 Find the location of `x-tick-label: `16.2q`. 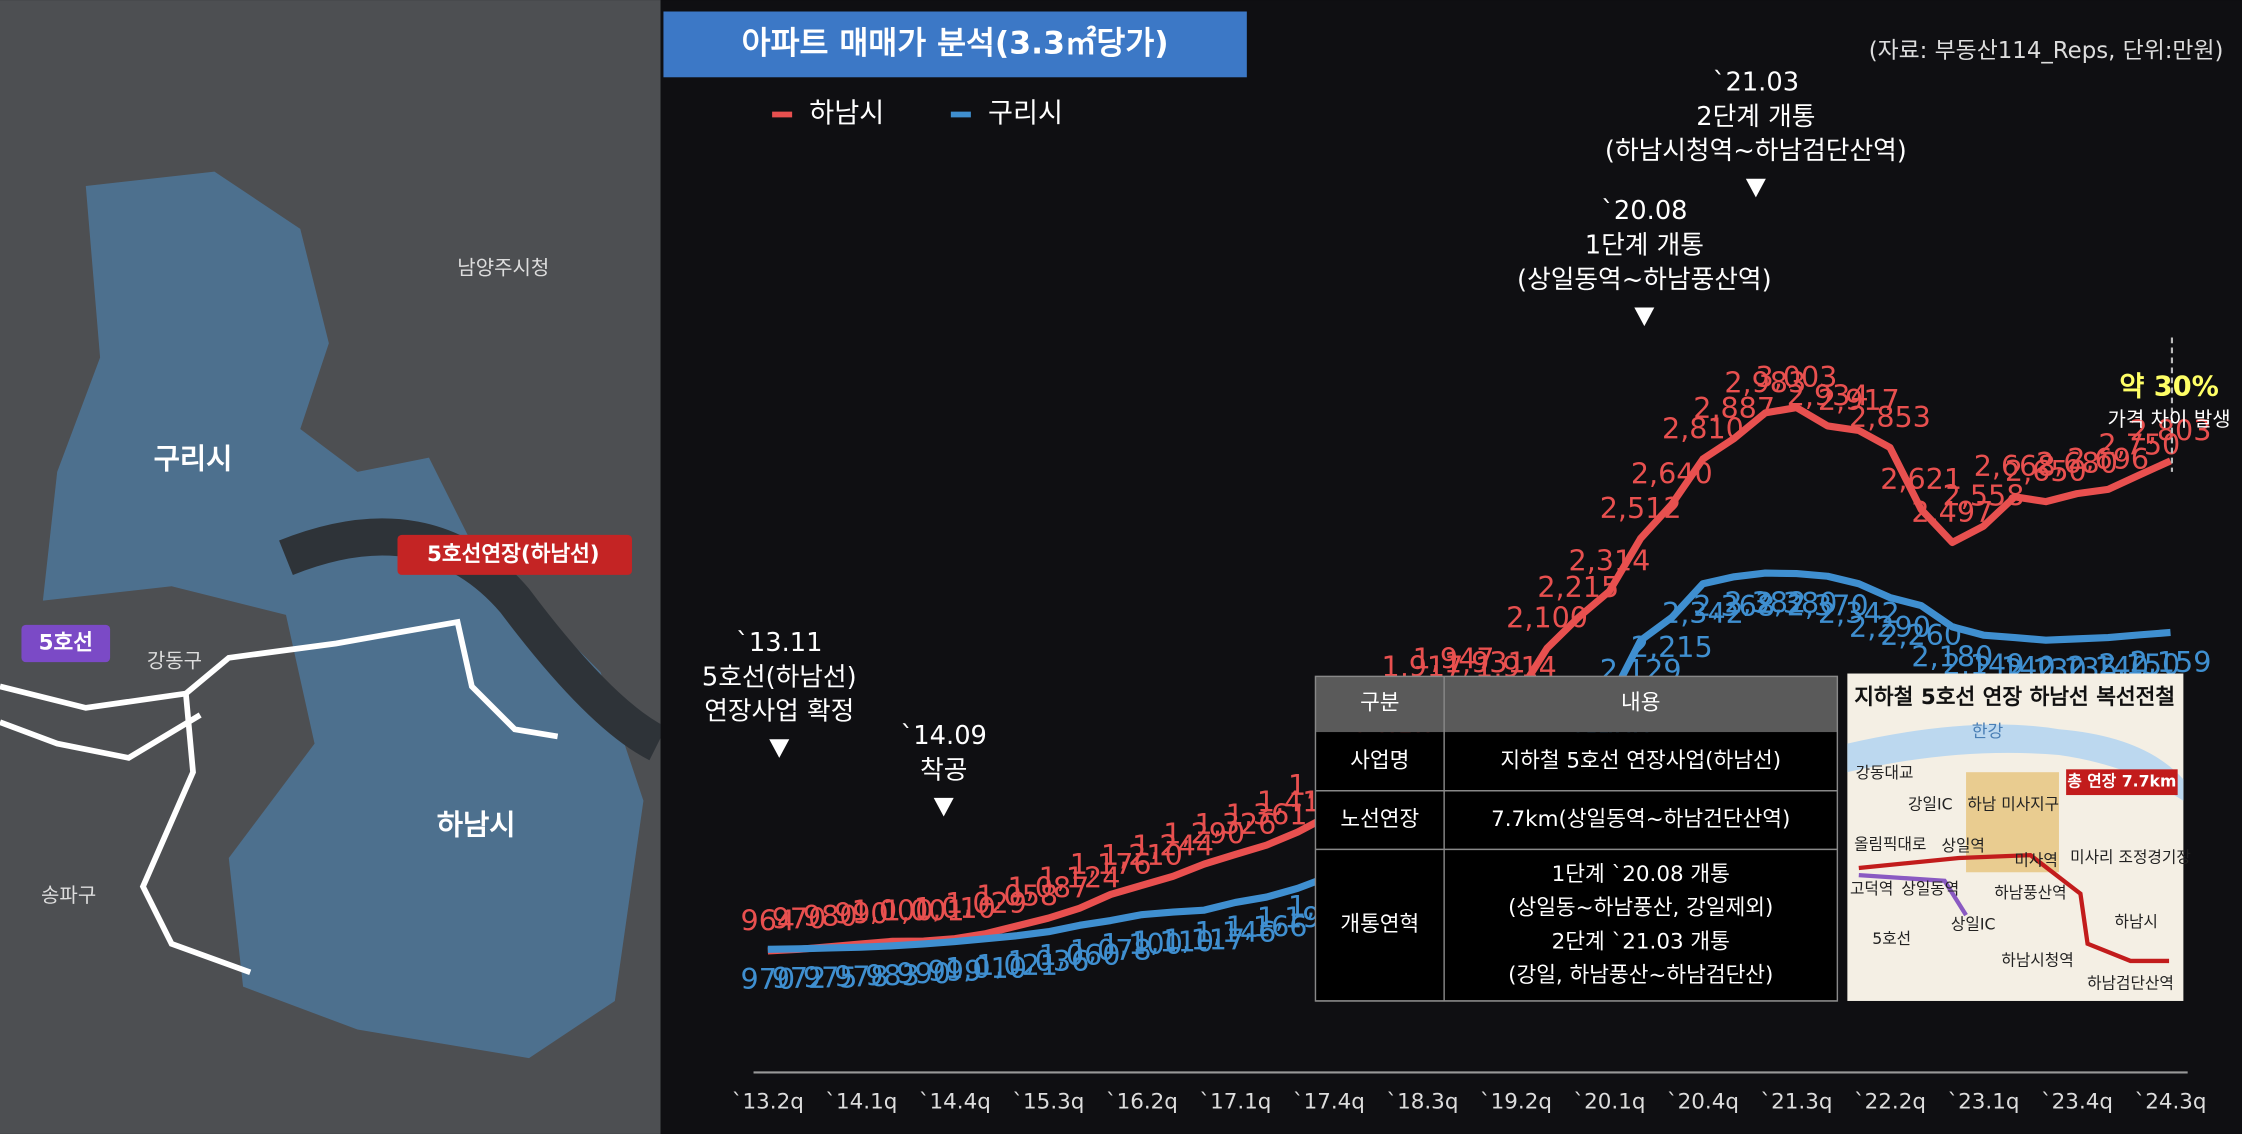

x-tick-label: `16.2q is located at coordinates (1142, 1101).